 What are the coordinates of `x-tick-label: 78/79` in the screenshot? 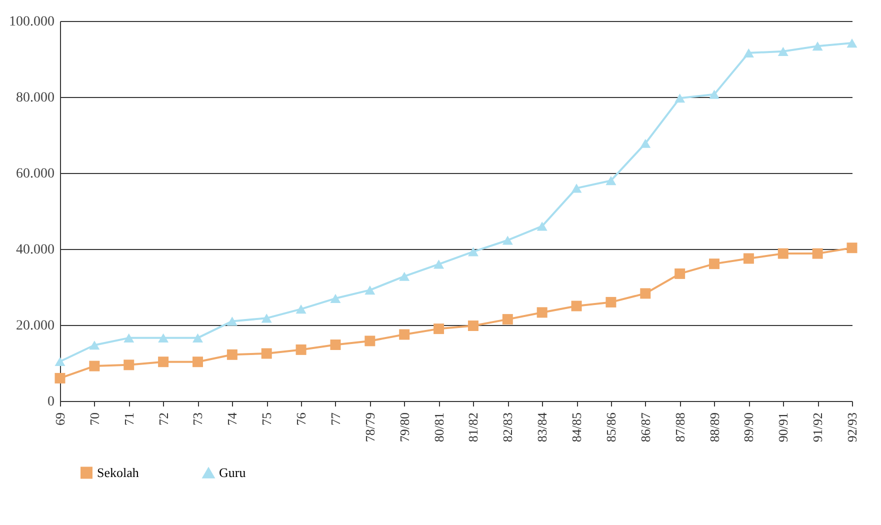 It's located at (370, 427).